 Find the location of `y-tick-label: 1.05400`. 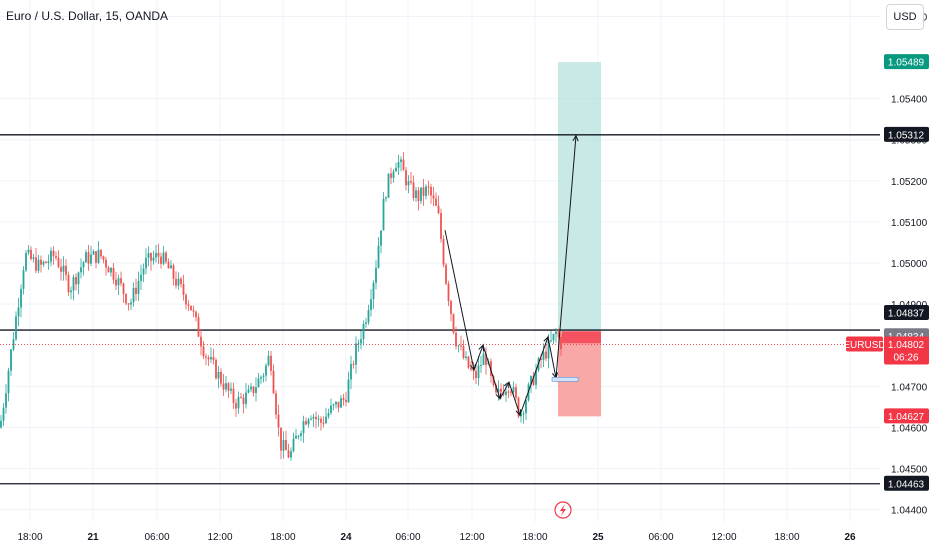

y-tick-label: 1.05400 is located at coordinates (909, 100).